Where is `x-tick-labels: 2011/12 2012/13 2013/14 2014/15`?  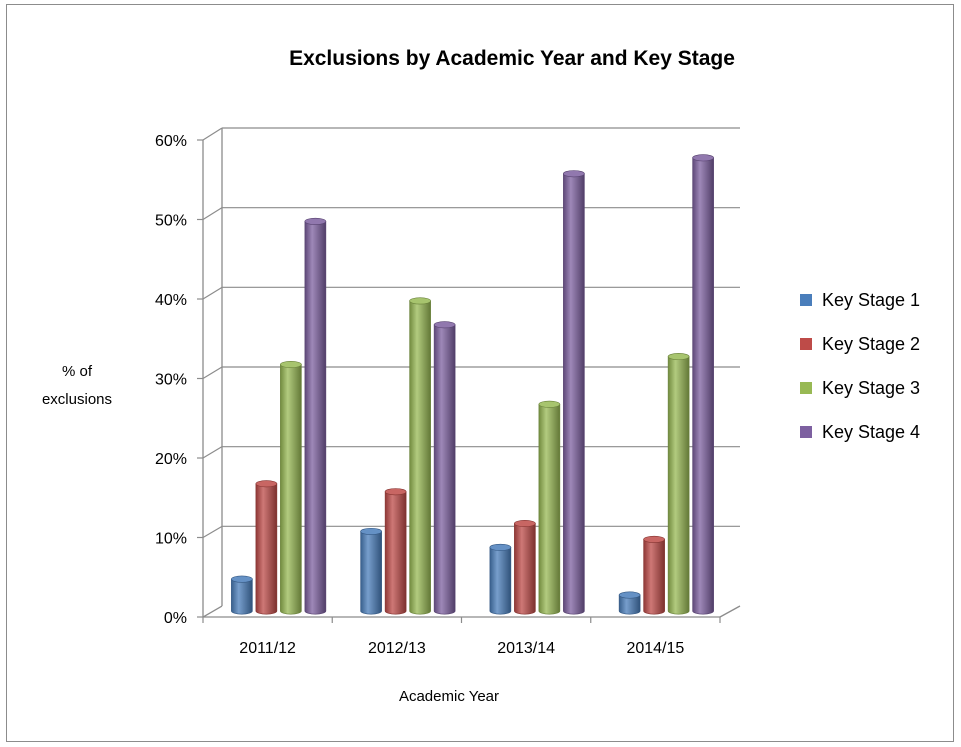
x-tick-labels: 2011/12 2012/13 2013/14 2014/15 is located at coordinates (461, 637).